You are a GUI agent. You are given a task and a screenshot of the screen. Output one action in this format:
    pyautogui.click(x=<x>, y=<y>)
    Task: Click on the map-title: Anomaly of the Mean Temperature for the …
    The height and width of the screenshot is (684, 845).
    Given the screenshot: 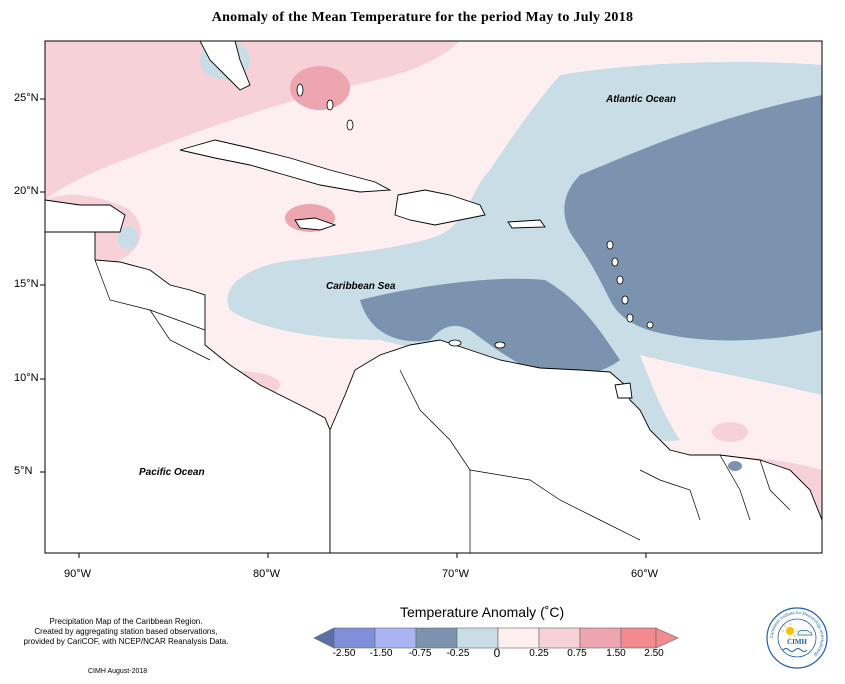 What is the action you would take?
    pyautogui.click(x=422, y=17)
    